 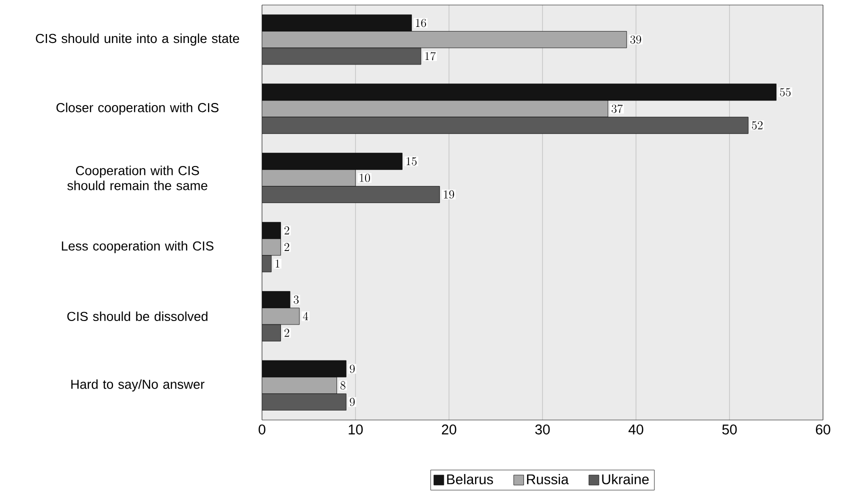 I want to click on data-label: 10, so click(x=365, y=178).